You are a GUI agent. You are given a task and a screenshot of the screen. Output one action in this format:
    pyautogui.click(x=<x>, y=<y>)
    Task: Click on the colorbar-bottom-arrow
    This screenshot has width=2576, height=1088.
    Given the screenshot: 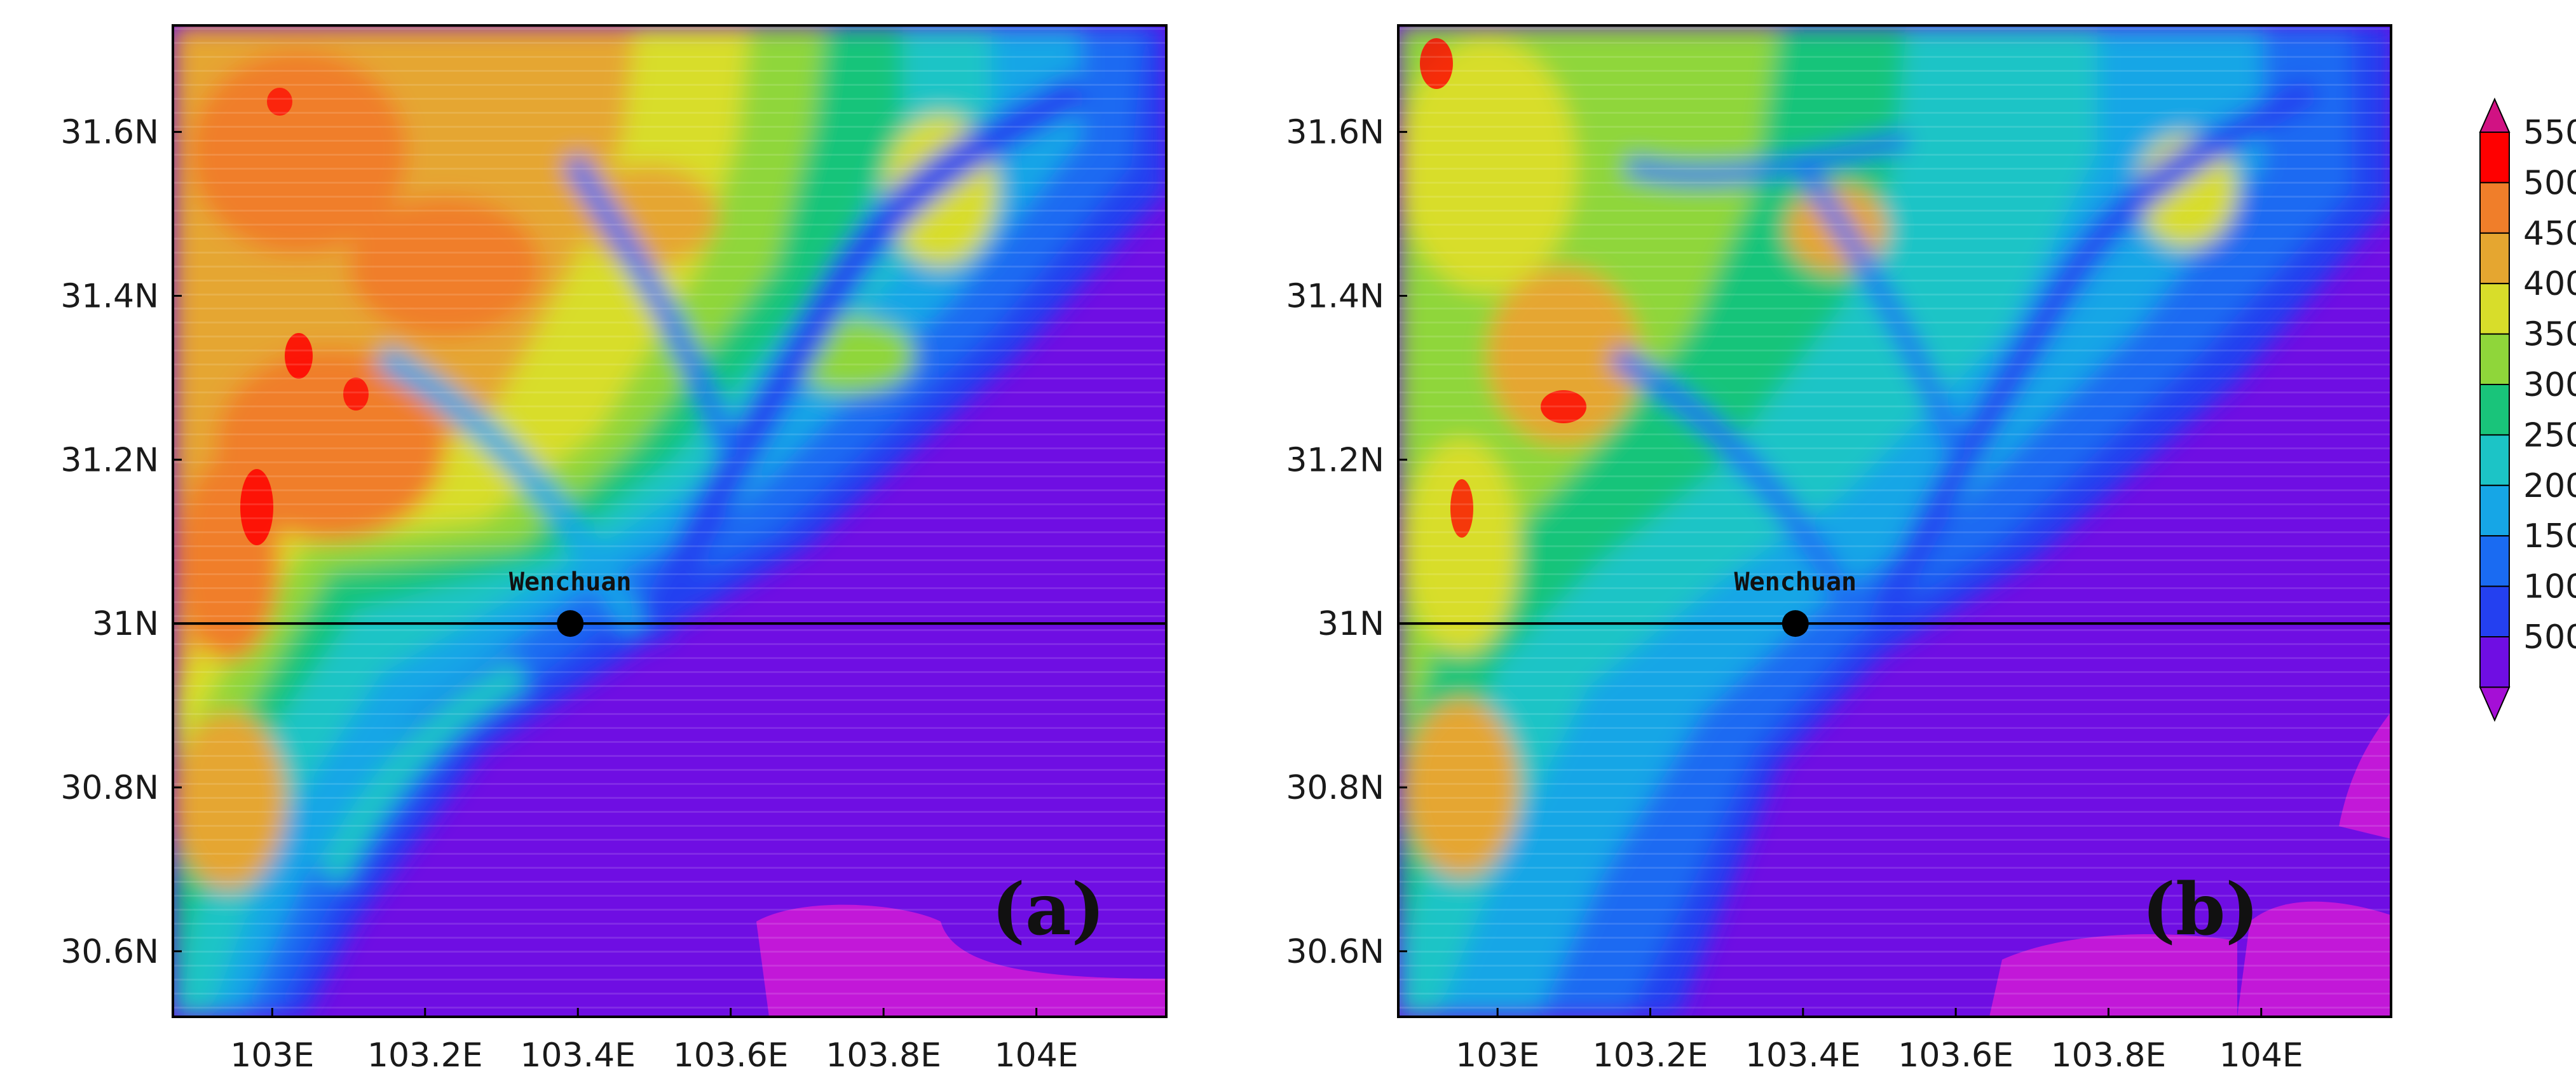 What is the action you would take?
    pyautogui.click(x=2495, y=704)
    